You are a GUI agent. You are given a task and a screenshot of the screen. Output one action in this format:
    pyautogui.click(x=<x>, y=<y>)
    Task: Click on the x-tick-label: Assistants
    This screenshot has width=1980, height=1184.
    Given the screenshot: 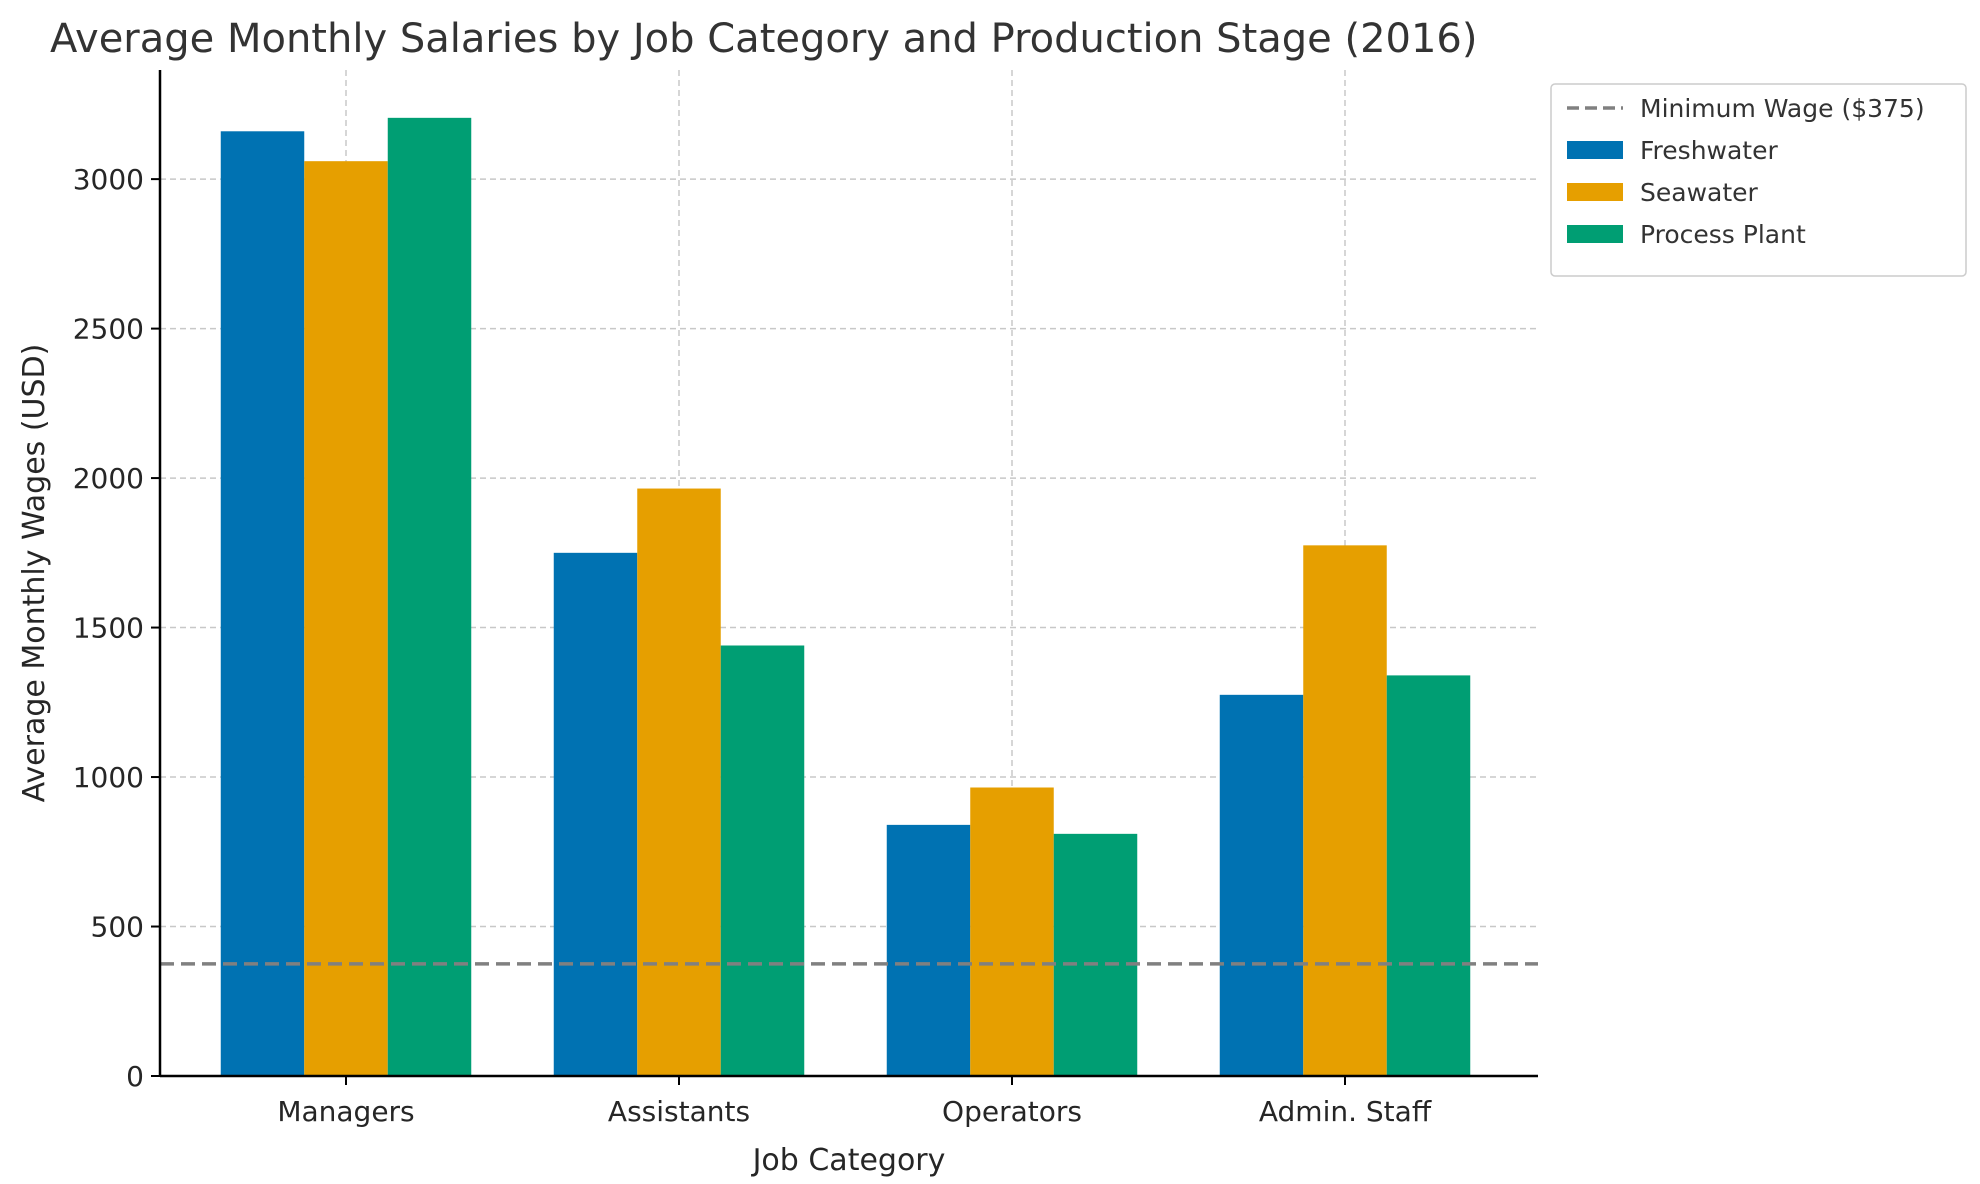 What is the action you would take?
    pyautogui.click(x=679, y=1111)
    